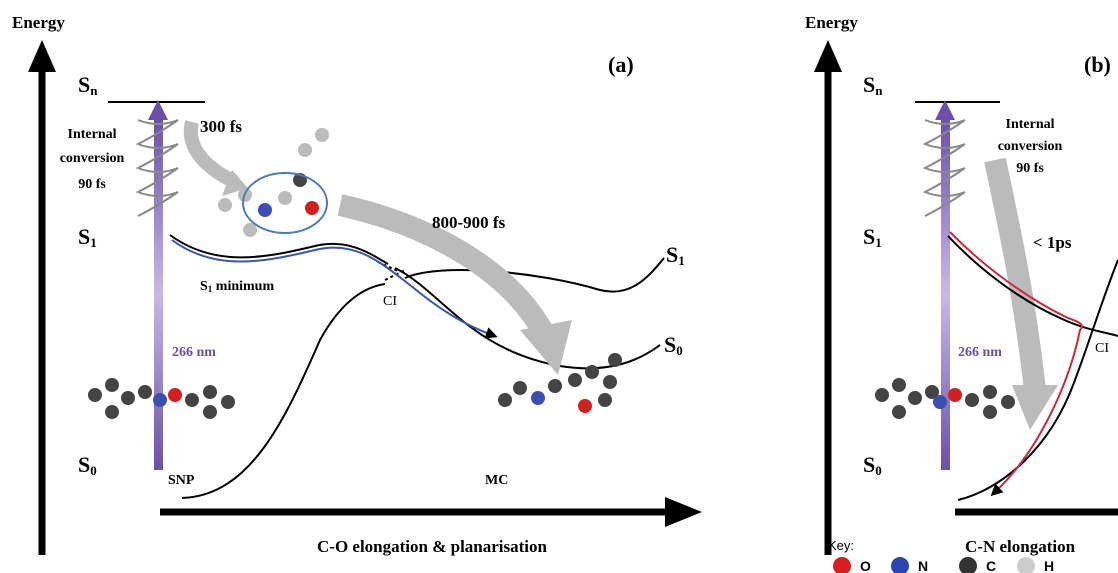 This screenshot has height=573, width=1118. Describe the element at coordinates (865, 565) in the screenshot. I see `key-item: O` at that location.